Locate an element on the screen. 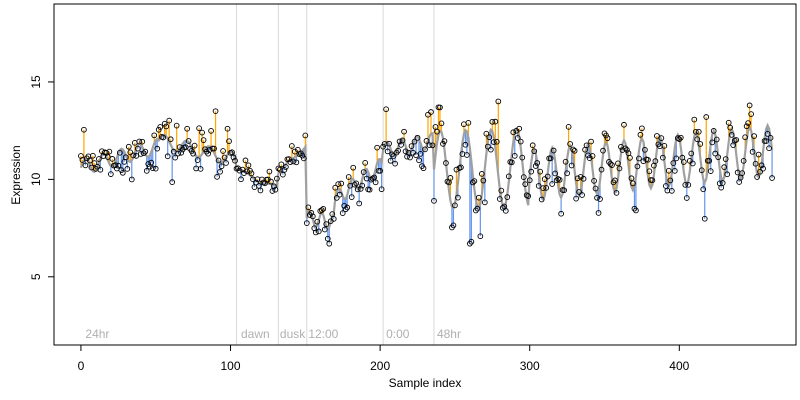 The width and height of the screenshot is (800, 400). phase-labels: 24hr dawn dusk 12:00 0:00 48hr is located at coordinates (273, 334).